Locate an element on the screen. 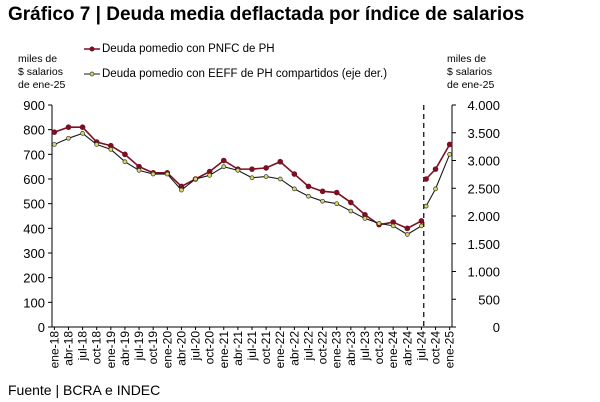 The image size is (600, 402). x-tick-label: abr-22 is located at coordinates (294, 348).